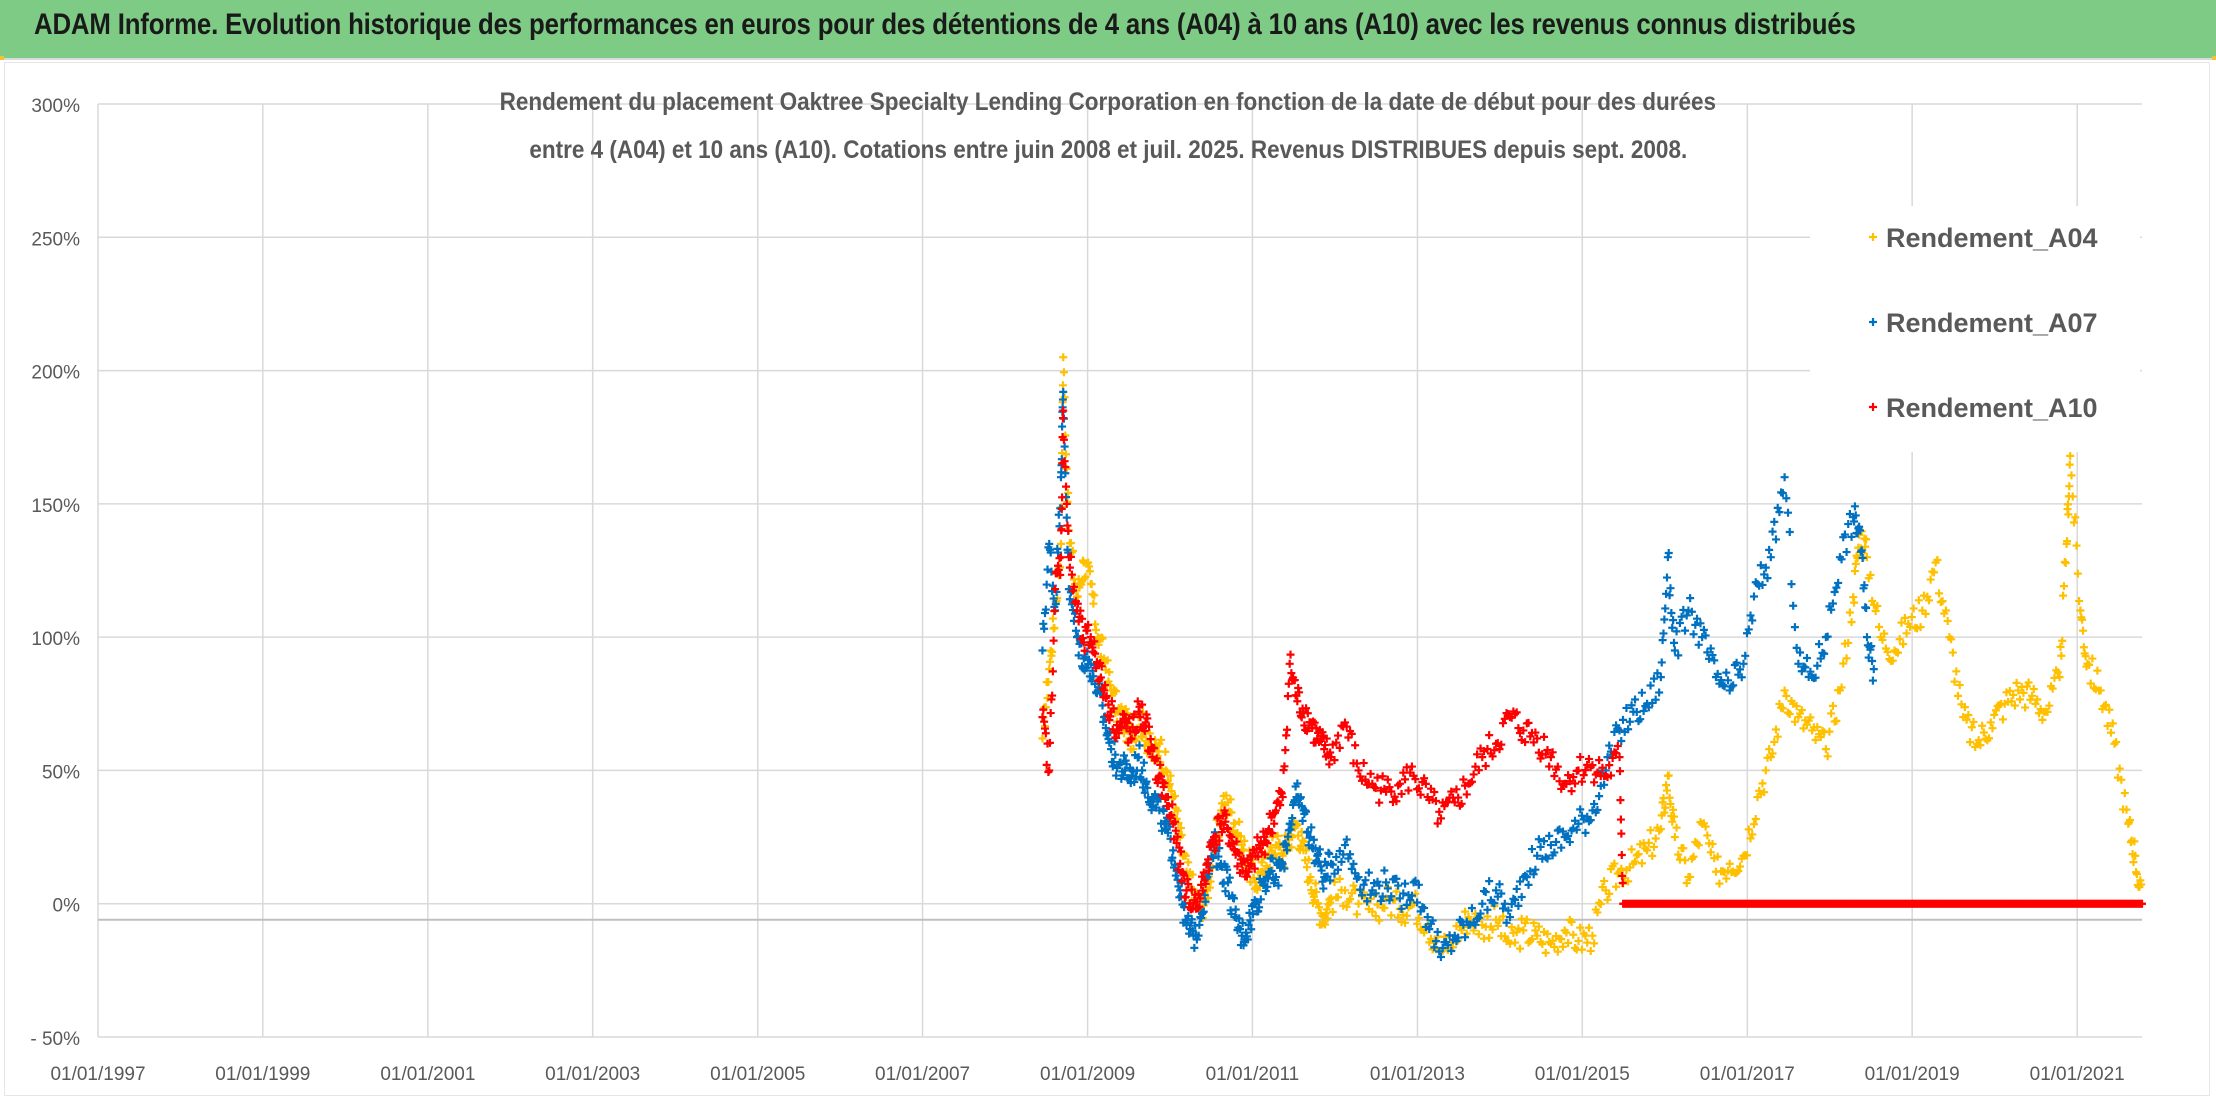 The image size is (2216, 1102). What do you see at coordinates (757, 1074) in the screenshot?
I see `x-tick-label: 01/01/2005` at bounding box center [757, 1074].